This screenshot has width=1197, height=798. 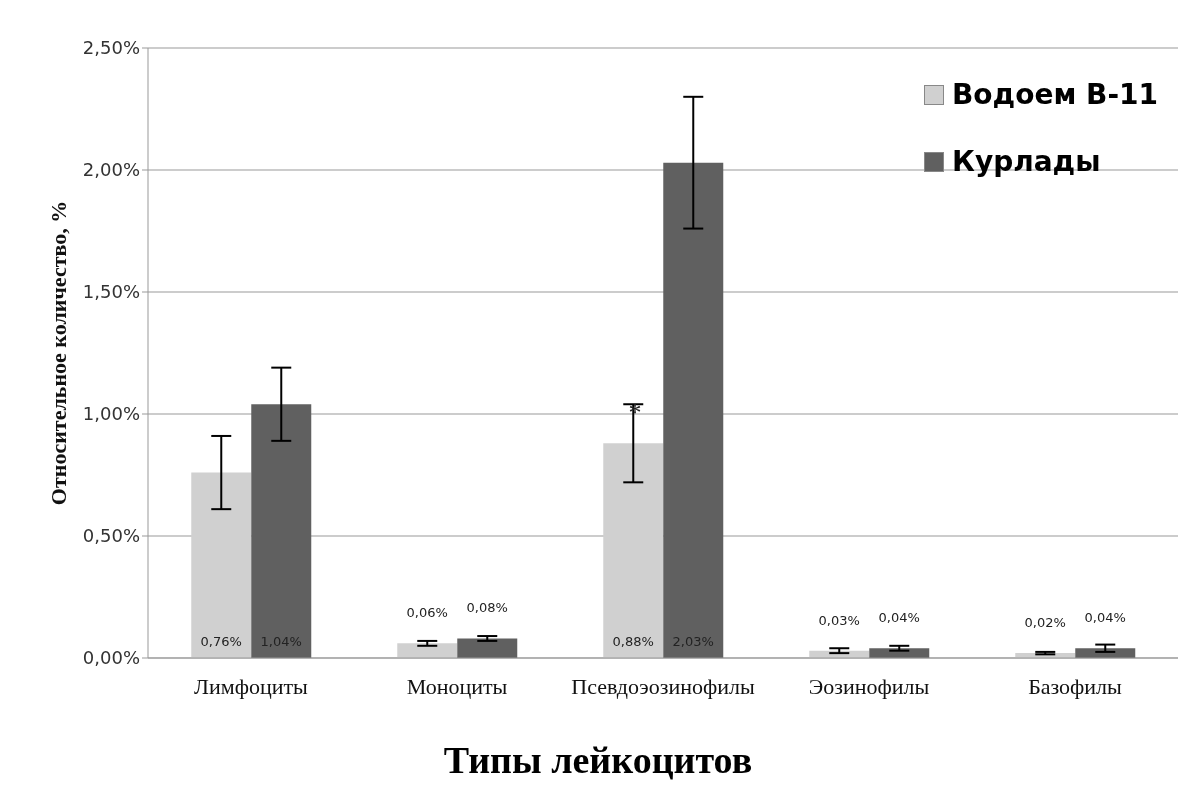 I want to click on x-tick-label: Псевдоэозинофилы, so click(x=663, y=686).